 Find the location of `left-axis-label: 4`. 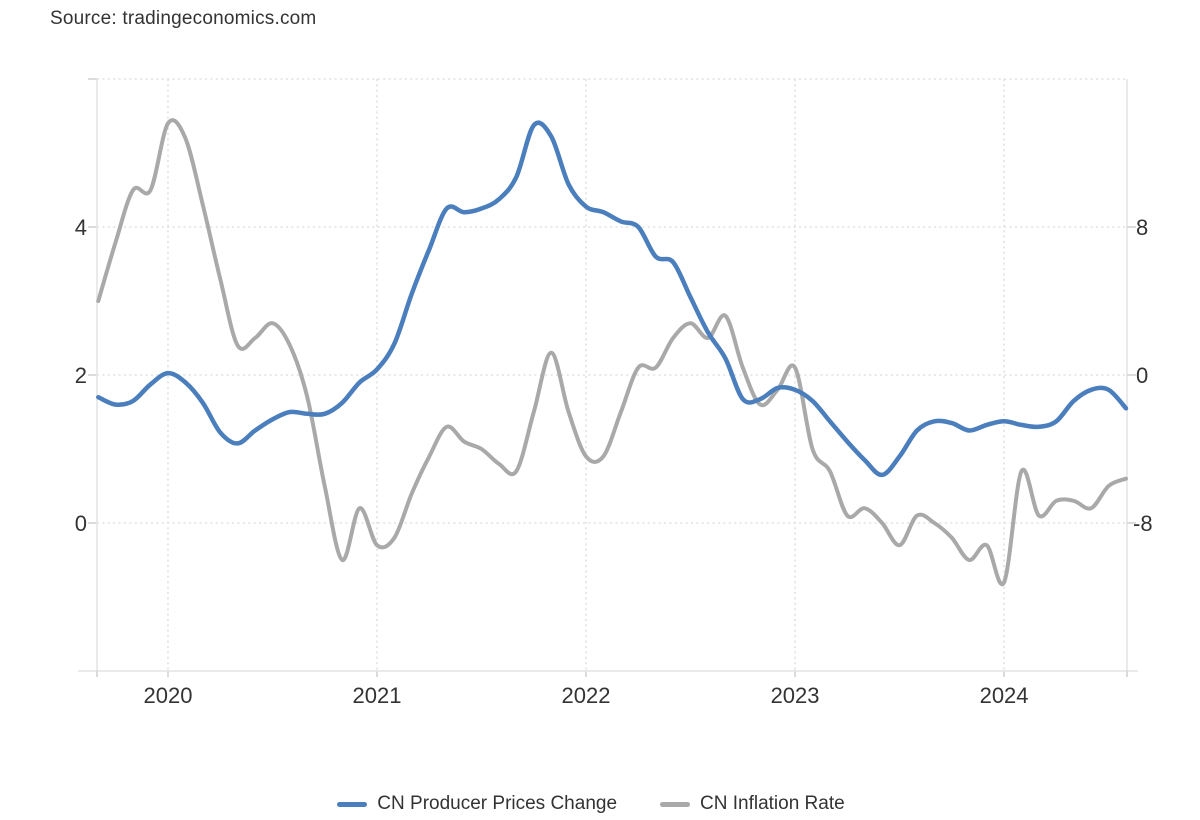

left-axis-label: 4 is located at coordinates (81, 227).